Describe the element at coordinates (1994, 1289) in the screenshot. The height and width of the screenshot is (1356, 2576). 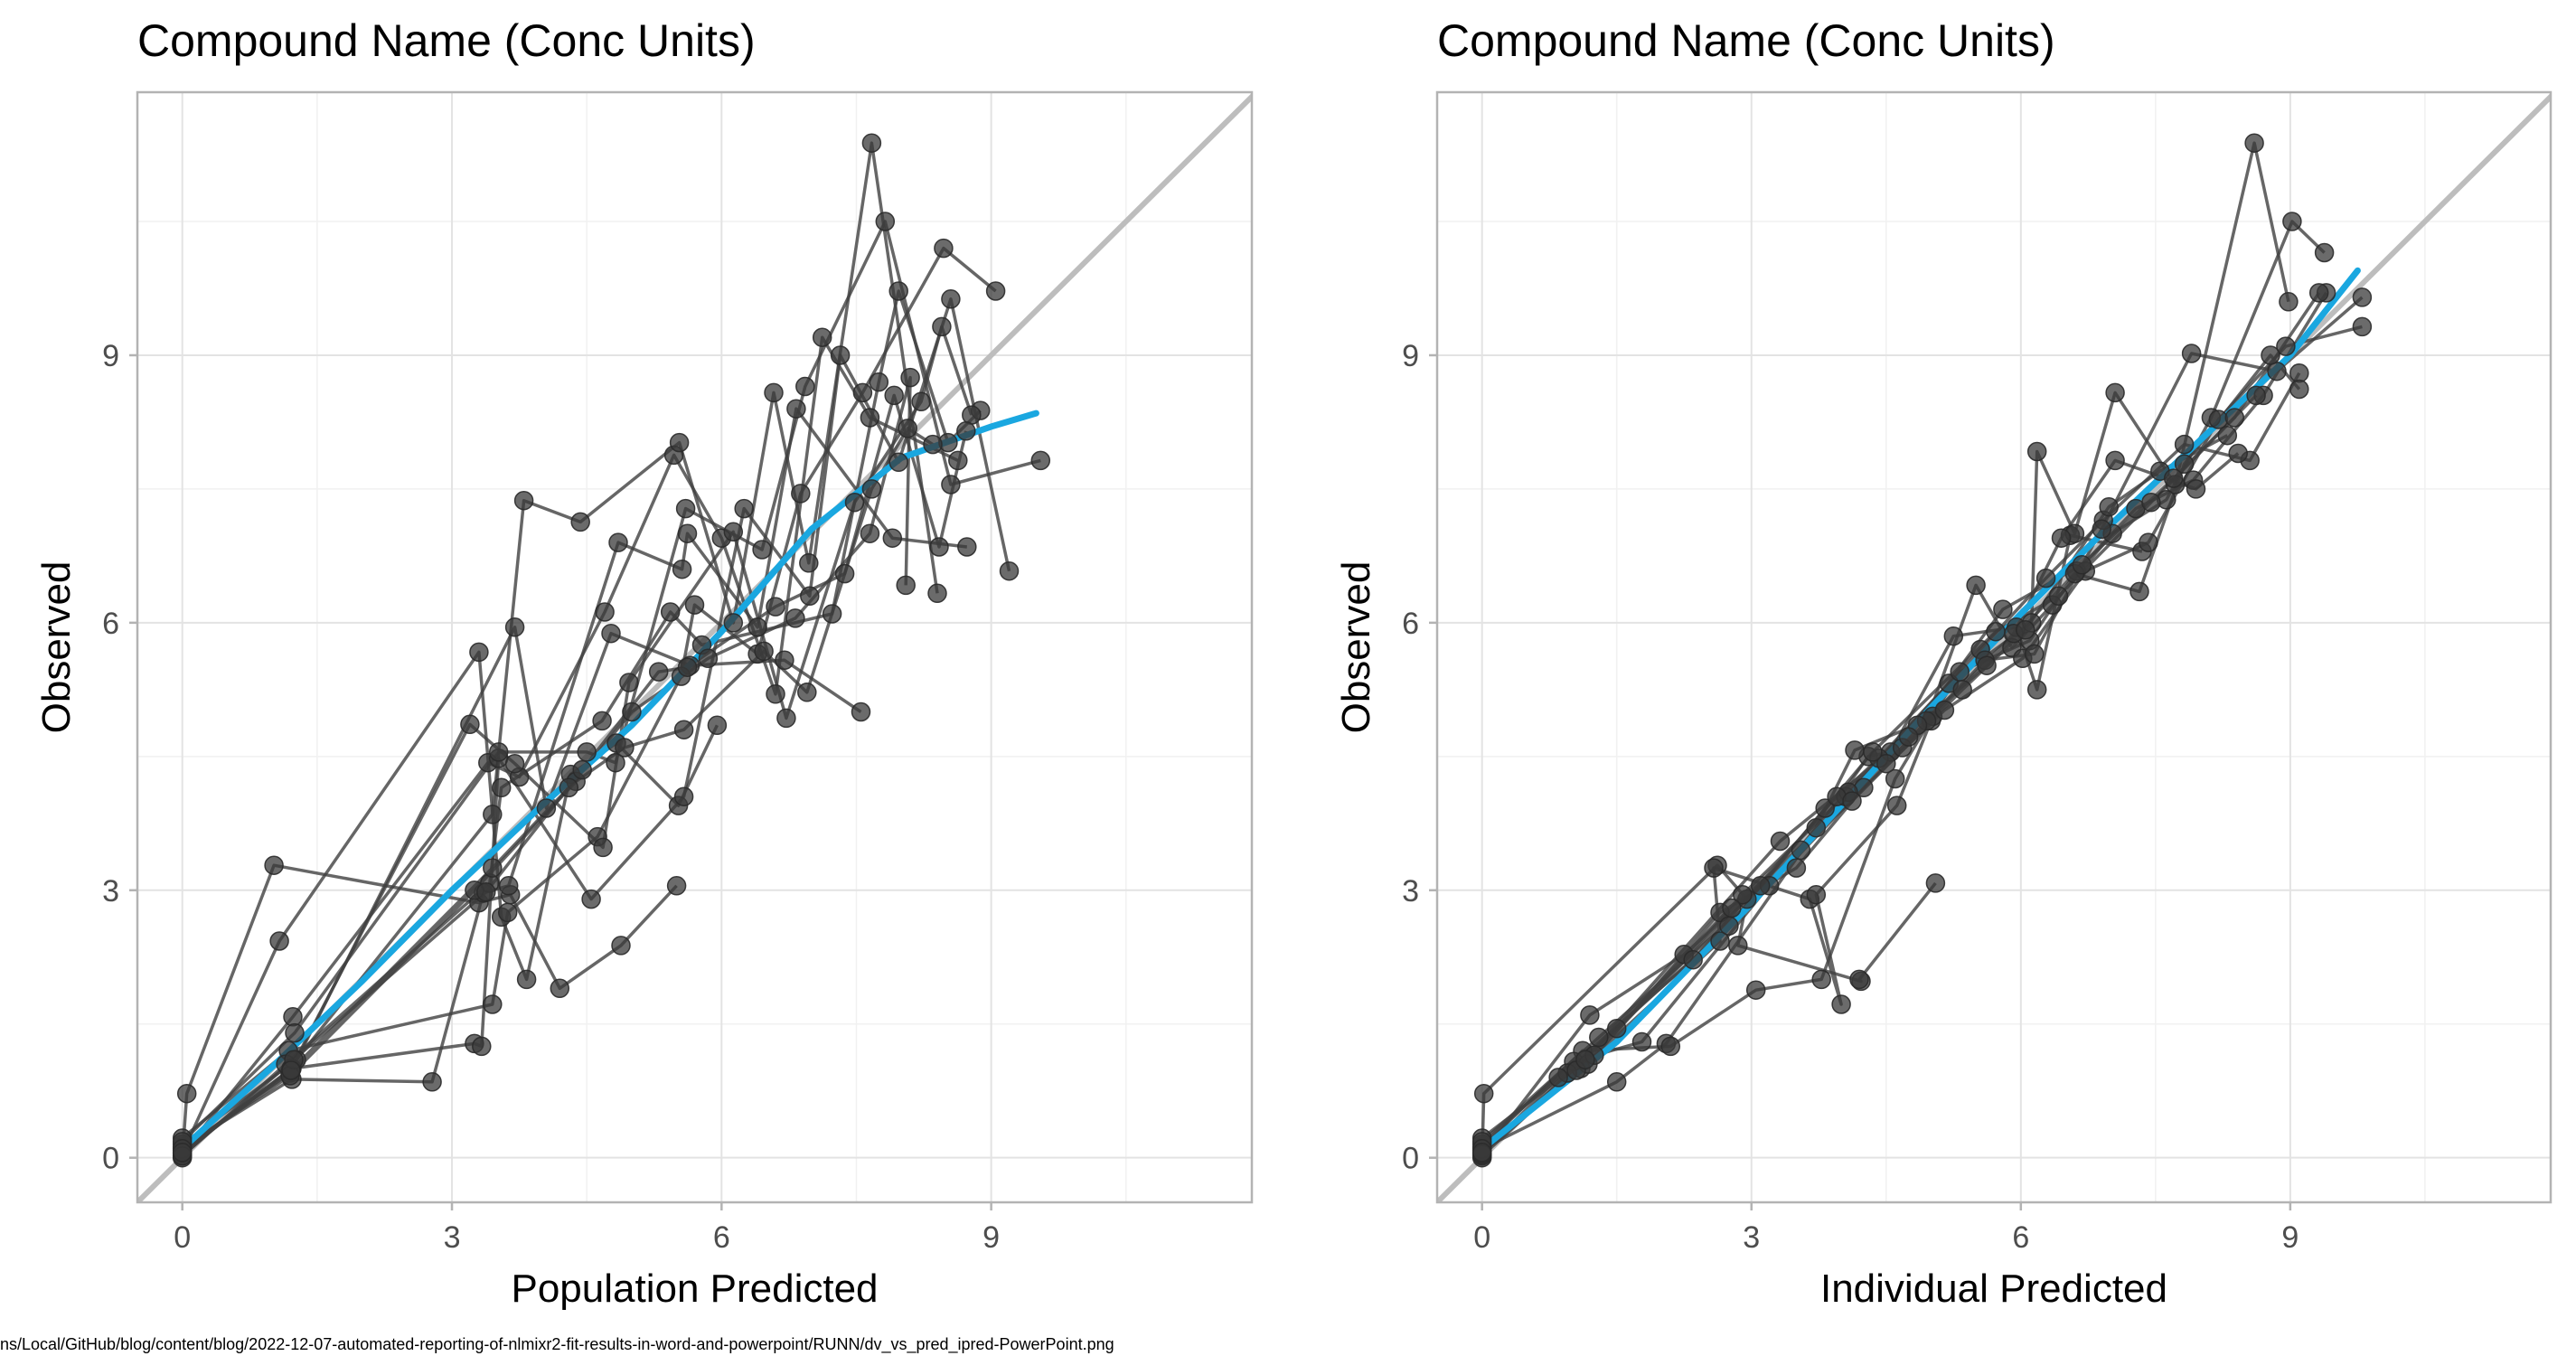
I see `x-axis-title: Individual Predicted` at that location.